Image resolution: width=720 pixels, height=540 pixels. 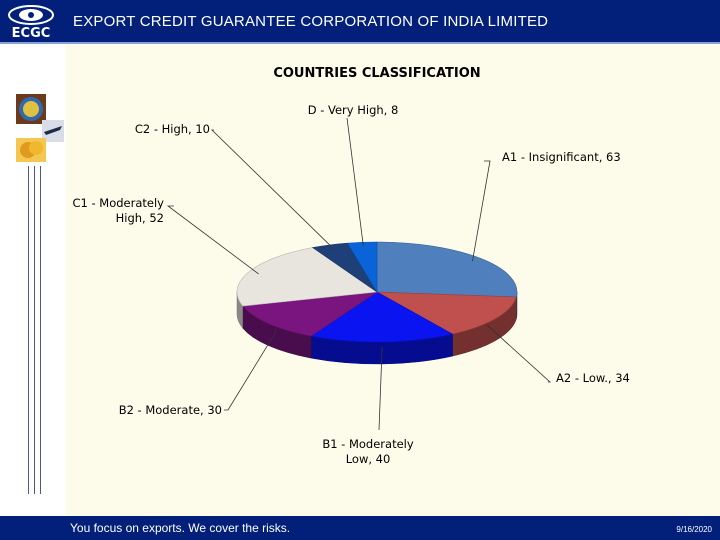 What do you see at coordinates (118, 210) in the screenshot?
I see `slice-label: C1 - Moderately High, 52` at bounding box center [118, 210].